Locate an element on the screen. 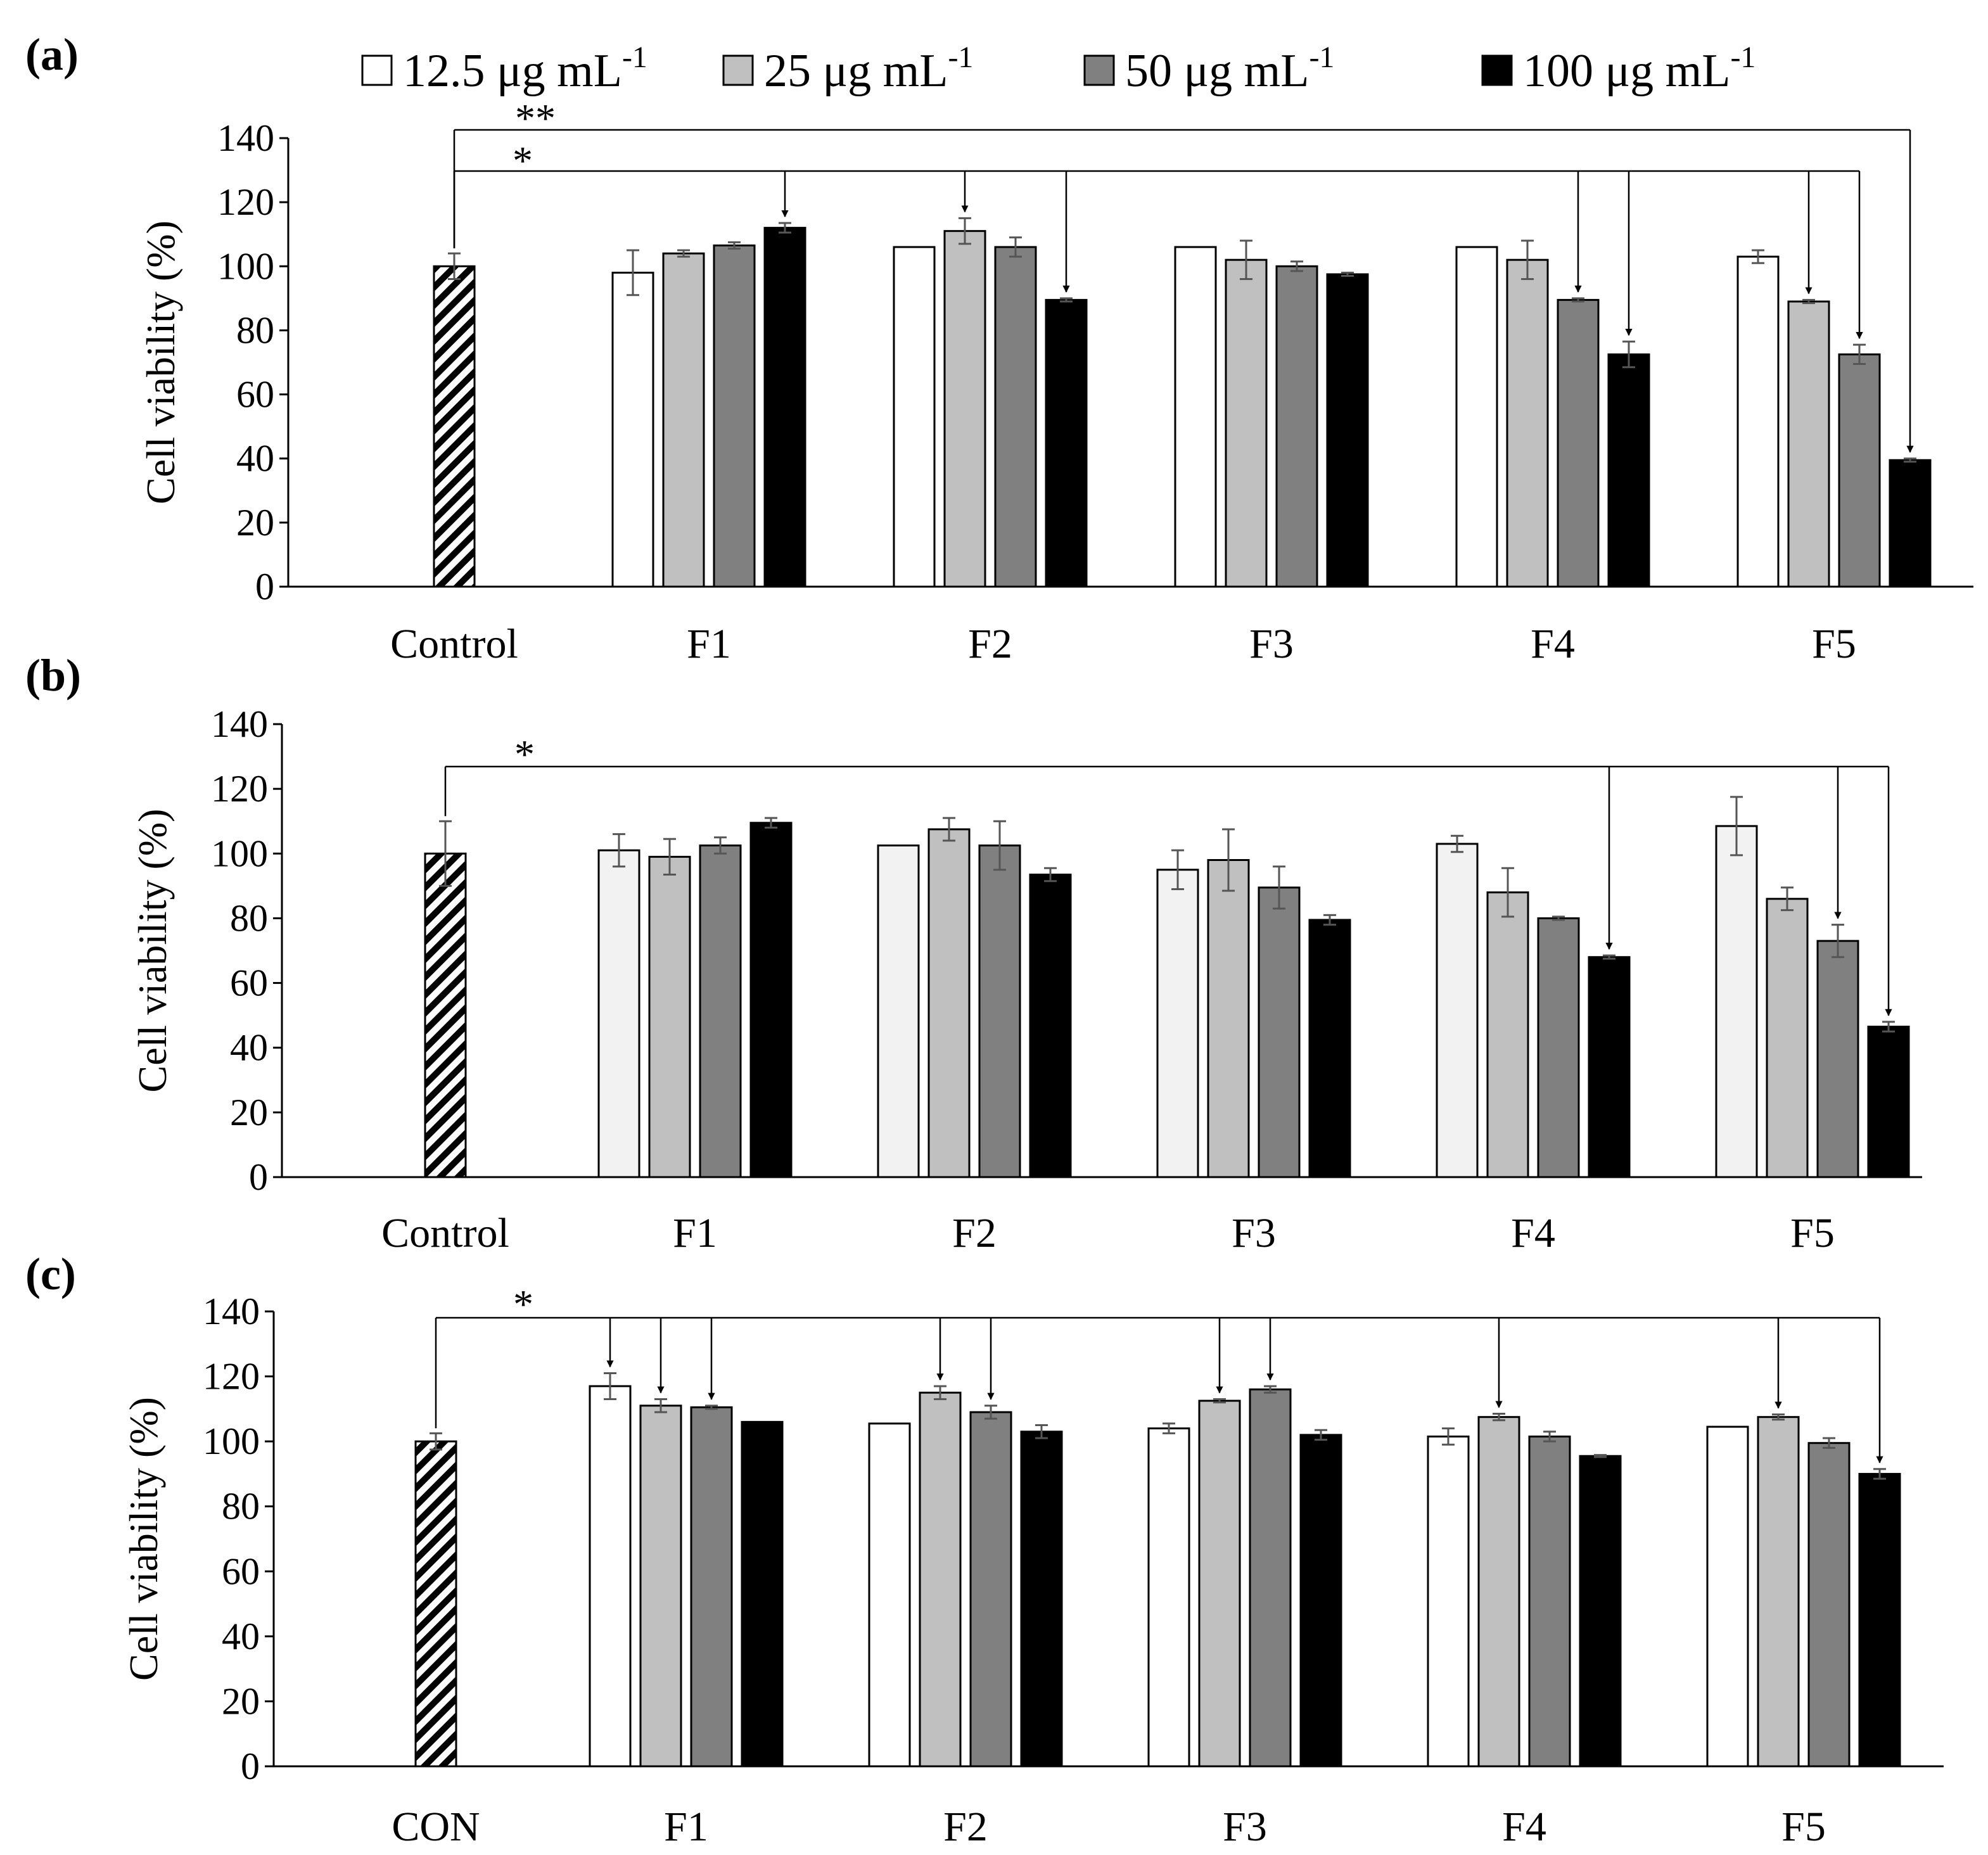 The width and height of the screenshot is (1988, 1855). legend-label-2: 50 μg mL-1 is located at coordinates (1229, 69).